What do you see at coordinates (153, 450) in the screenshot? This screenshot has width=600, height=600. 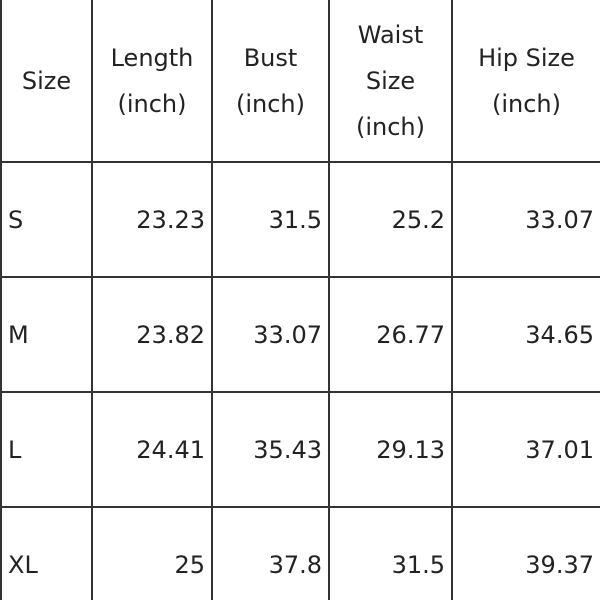 I see `value-cell: 24.41` at bounding box center [153, 450].